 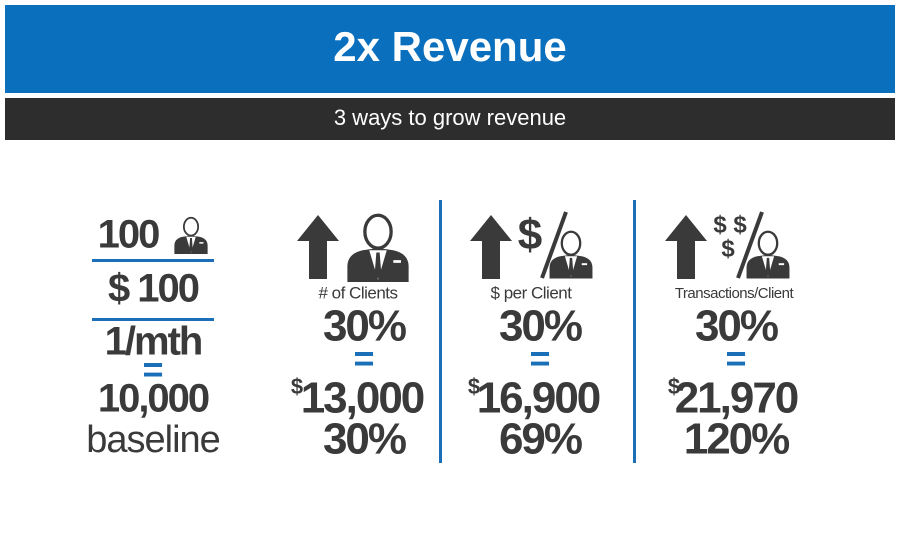 What do you see at coordinates (153, 399) in the screenshot?
I see `baseline-total: 10,000` at bounding box center [153, 399].